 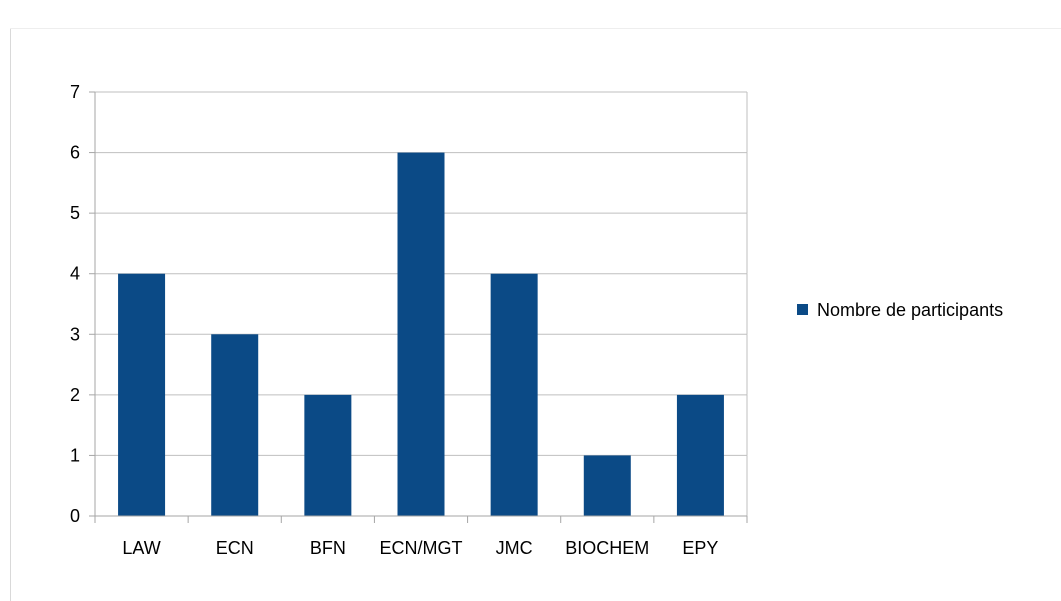 I want to click on y-tick-labels: 0 1 2 3 4 5 6 7, so click(x=82, y=304).